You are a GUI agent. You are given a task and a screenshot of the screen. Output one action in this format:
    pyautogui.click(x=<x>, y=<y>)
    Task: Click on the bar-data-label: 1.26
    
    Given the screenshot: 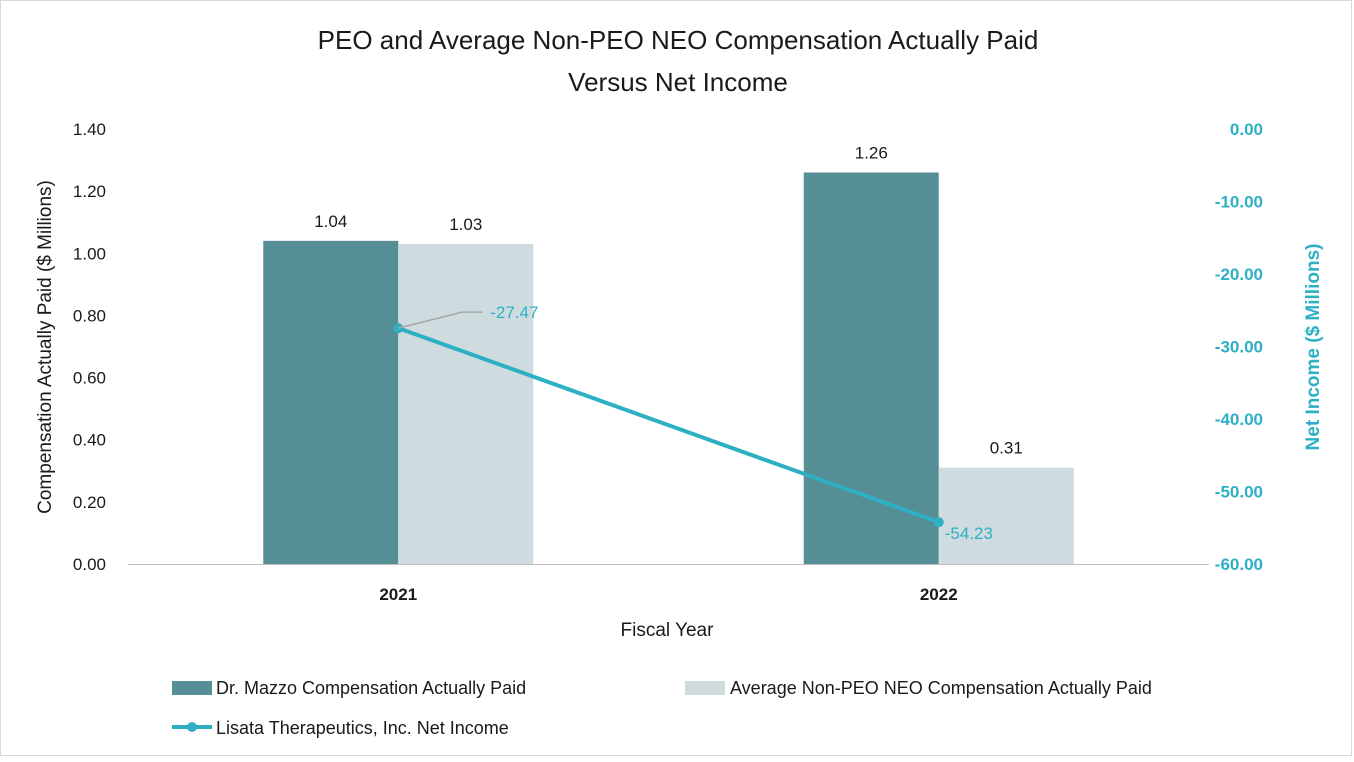 What is the action you would take?
    pyautogui.click(x=871, y=153)
    